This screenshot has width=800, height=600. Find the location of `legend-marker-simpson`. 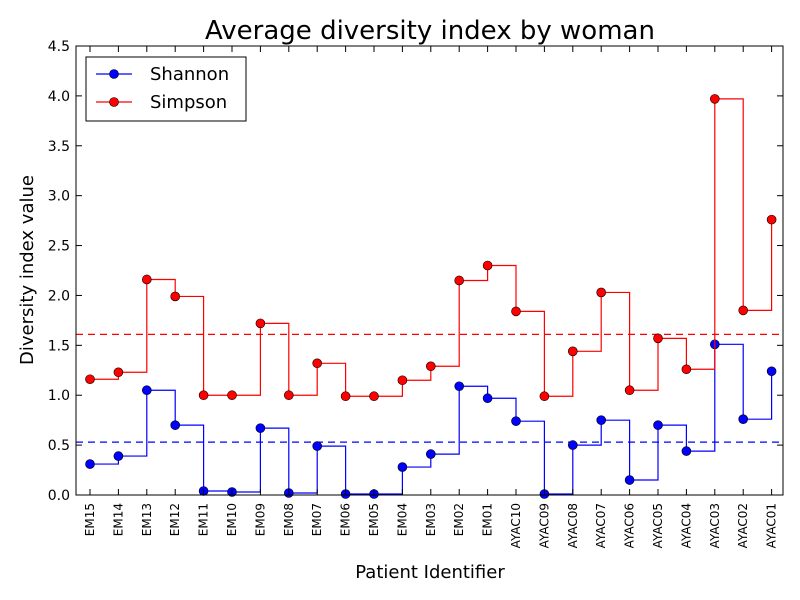

legend-marker-simpson is located at coordinates (114, 102).